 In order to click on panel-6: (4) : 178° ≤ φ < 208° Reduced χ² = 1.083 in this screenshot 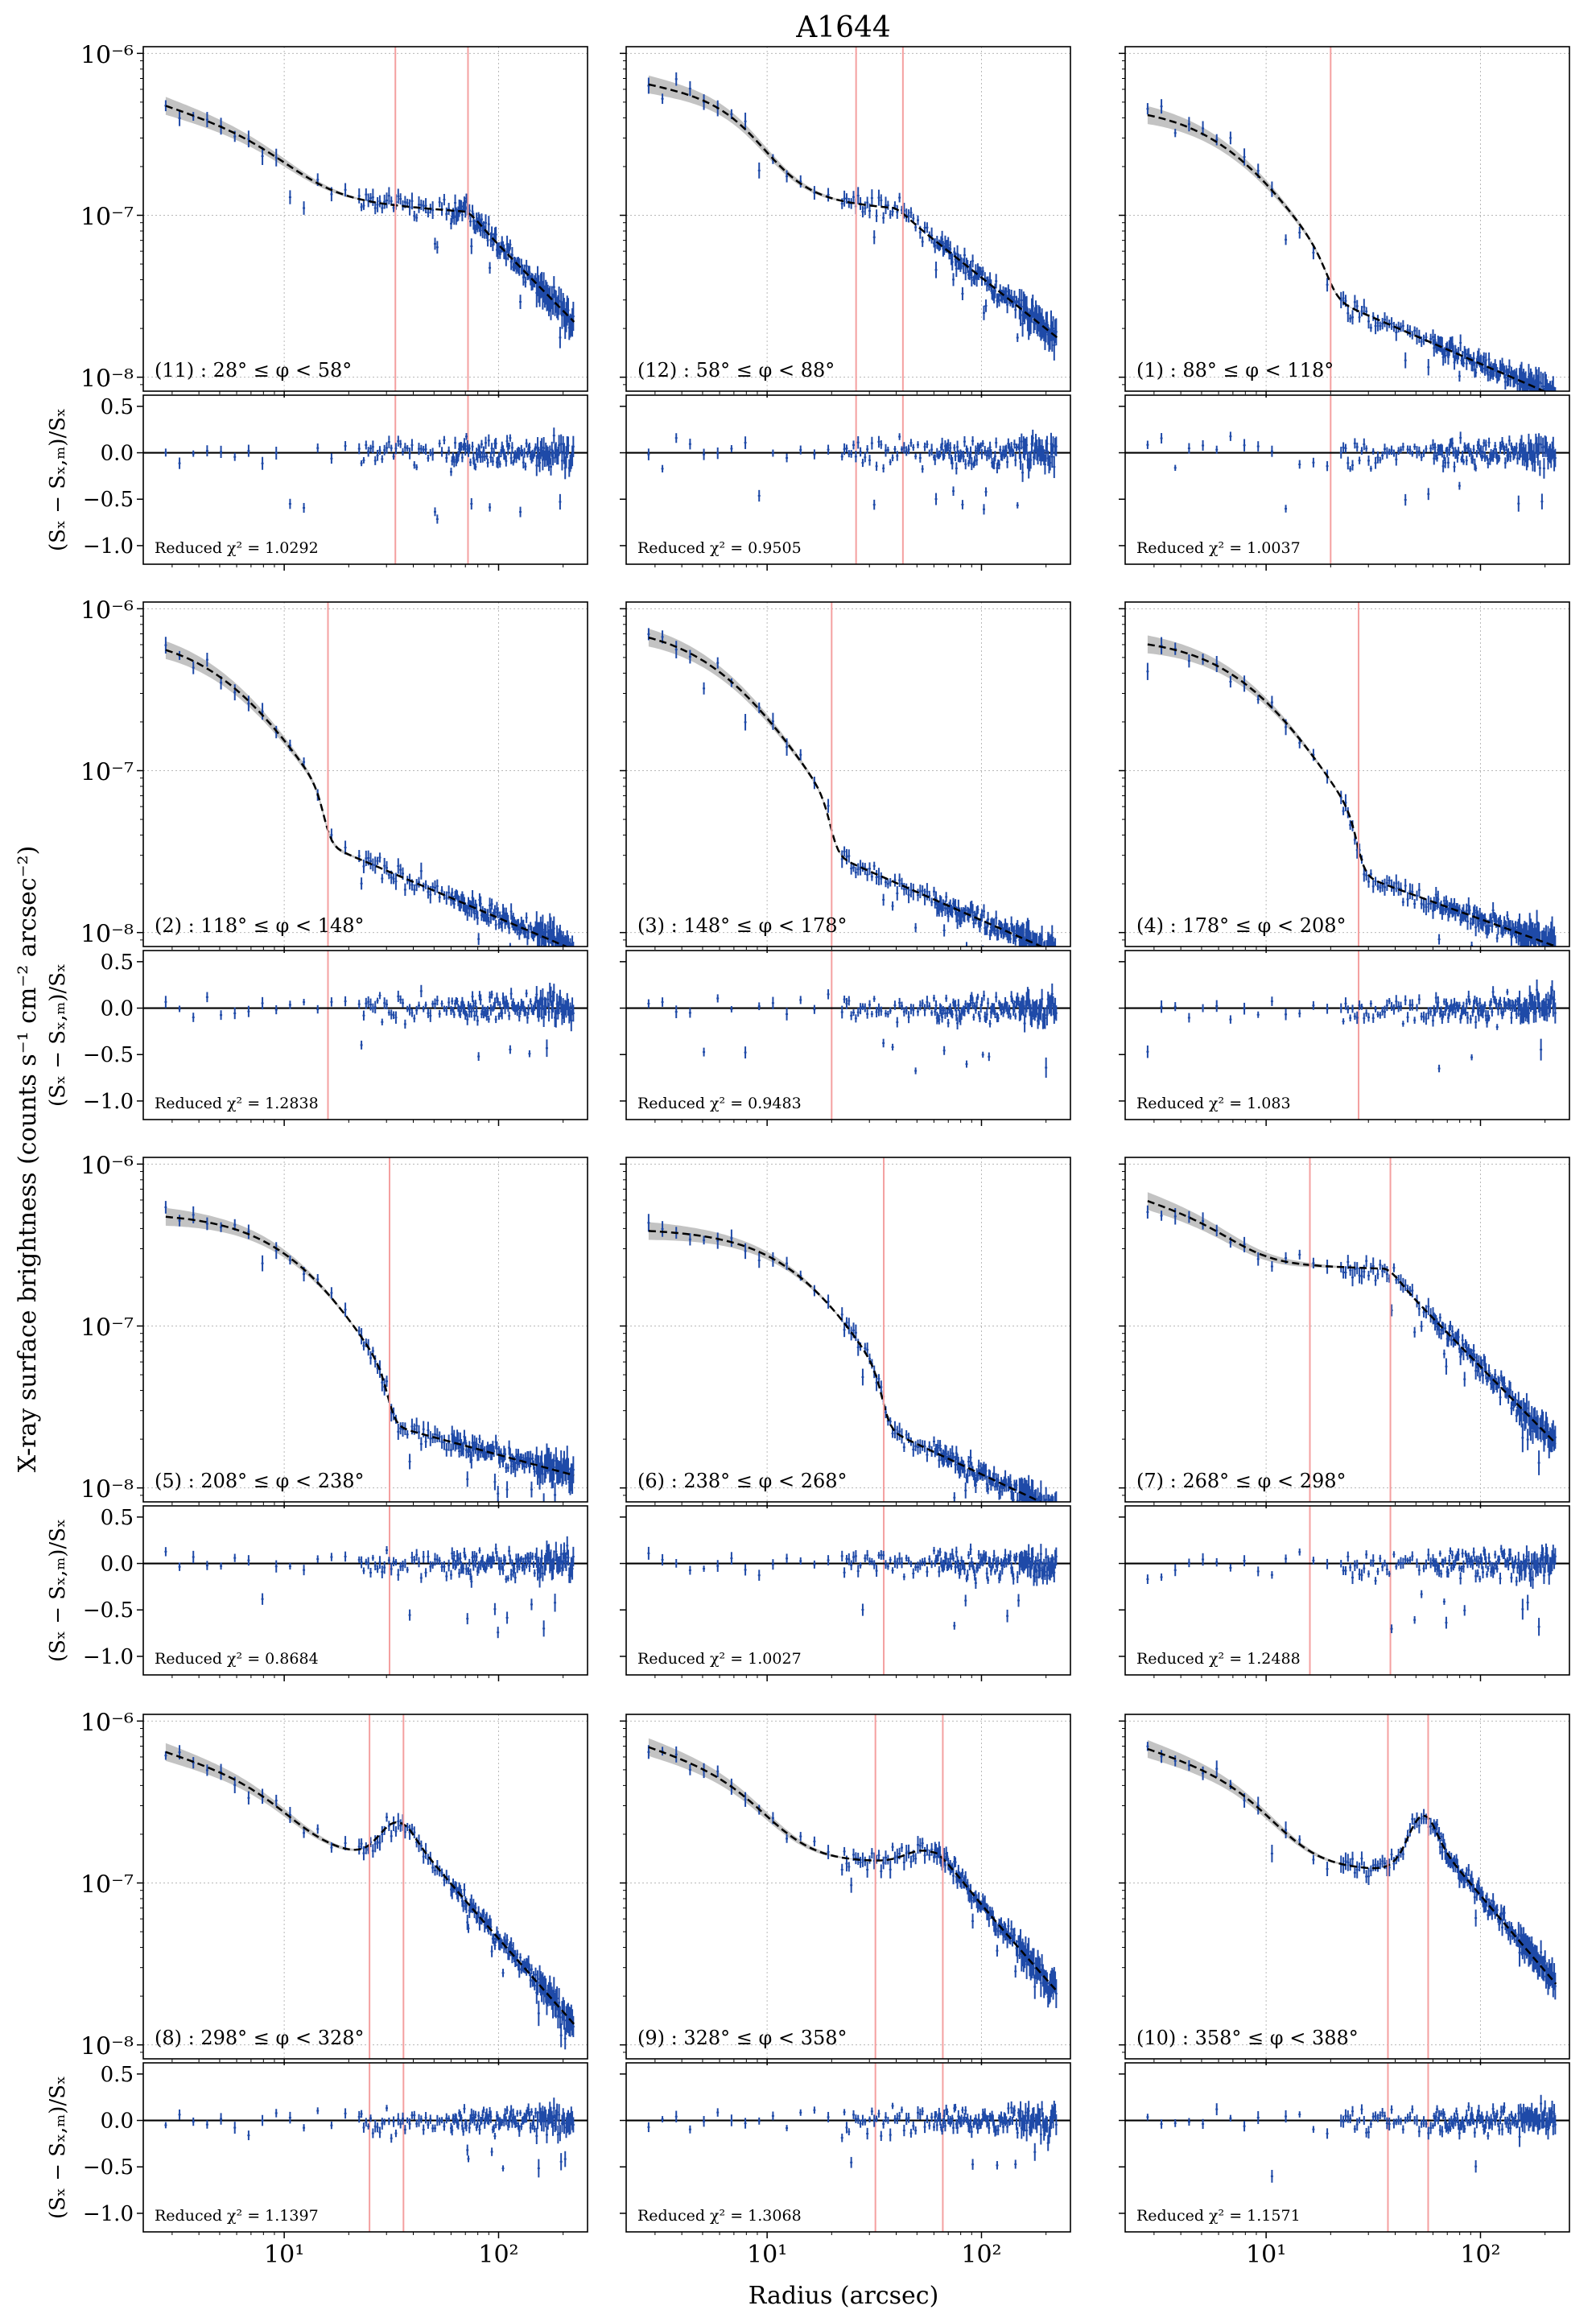, I will do `click(1344, 863)`.